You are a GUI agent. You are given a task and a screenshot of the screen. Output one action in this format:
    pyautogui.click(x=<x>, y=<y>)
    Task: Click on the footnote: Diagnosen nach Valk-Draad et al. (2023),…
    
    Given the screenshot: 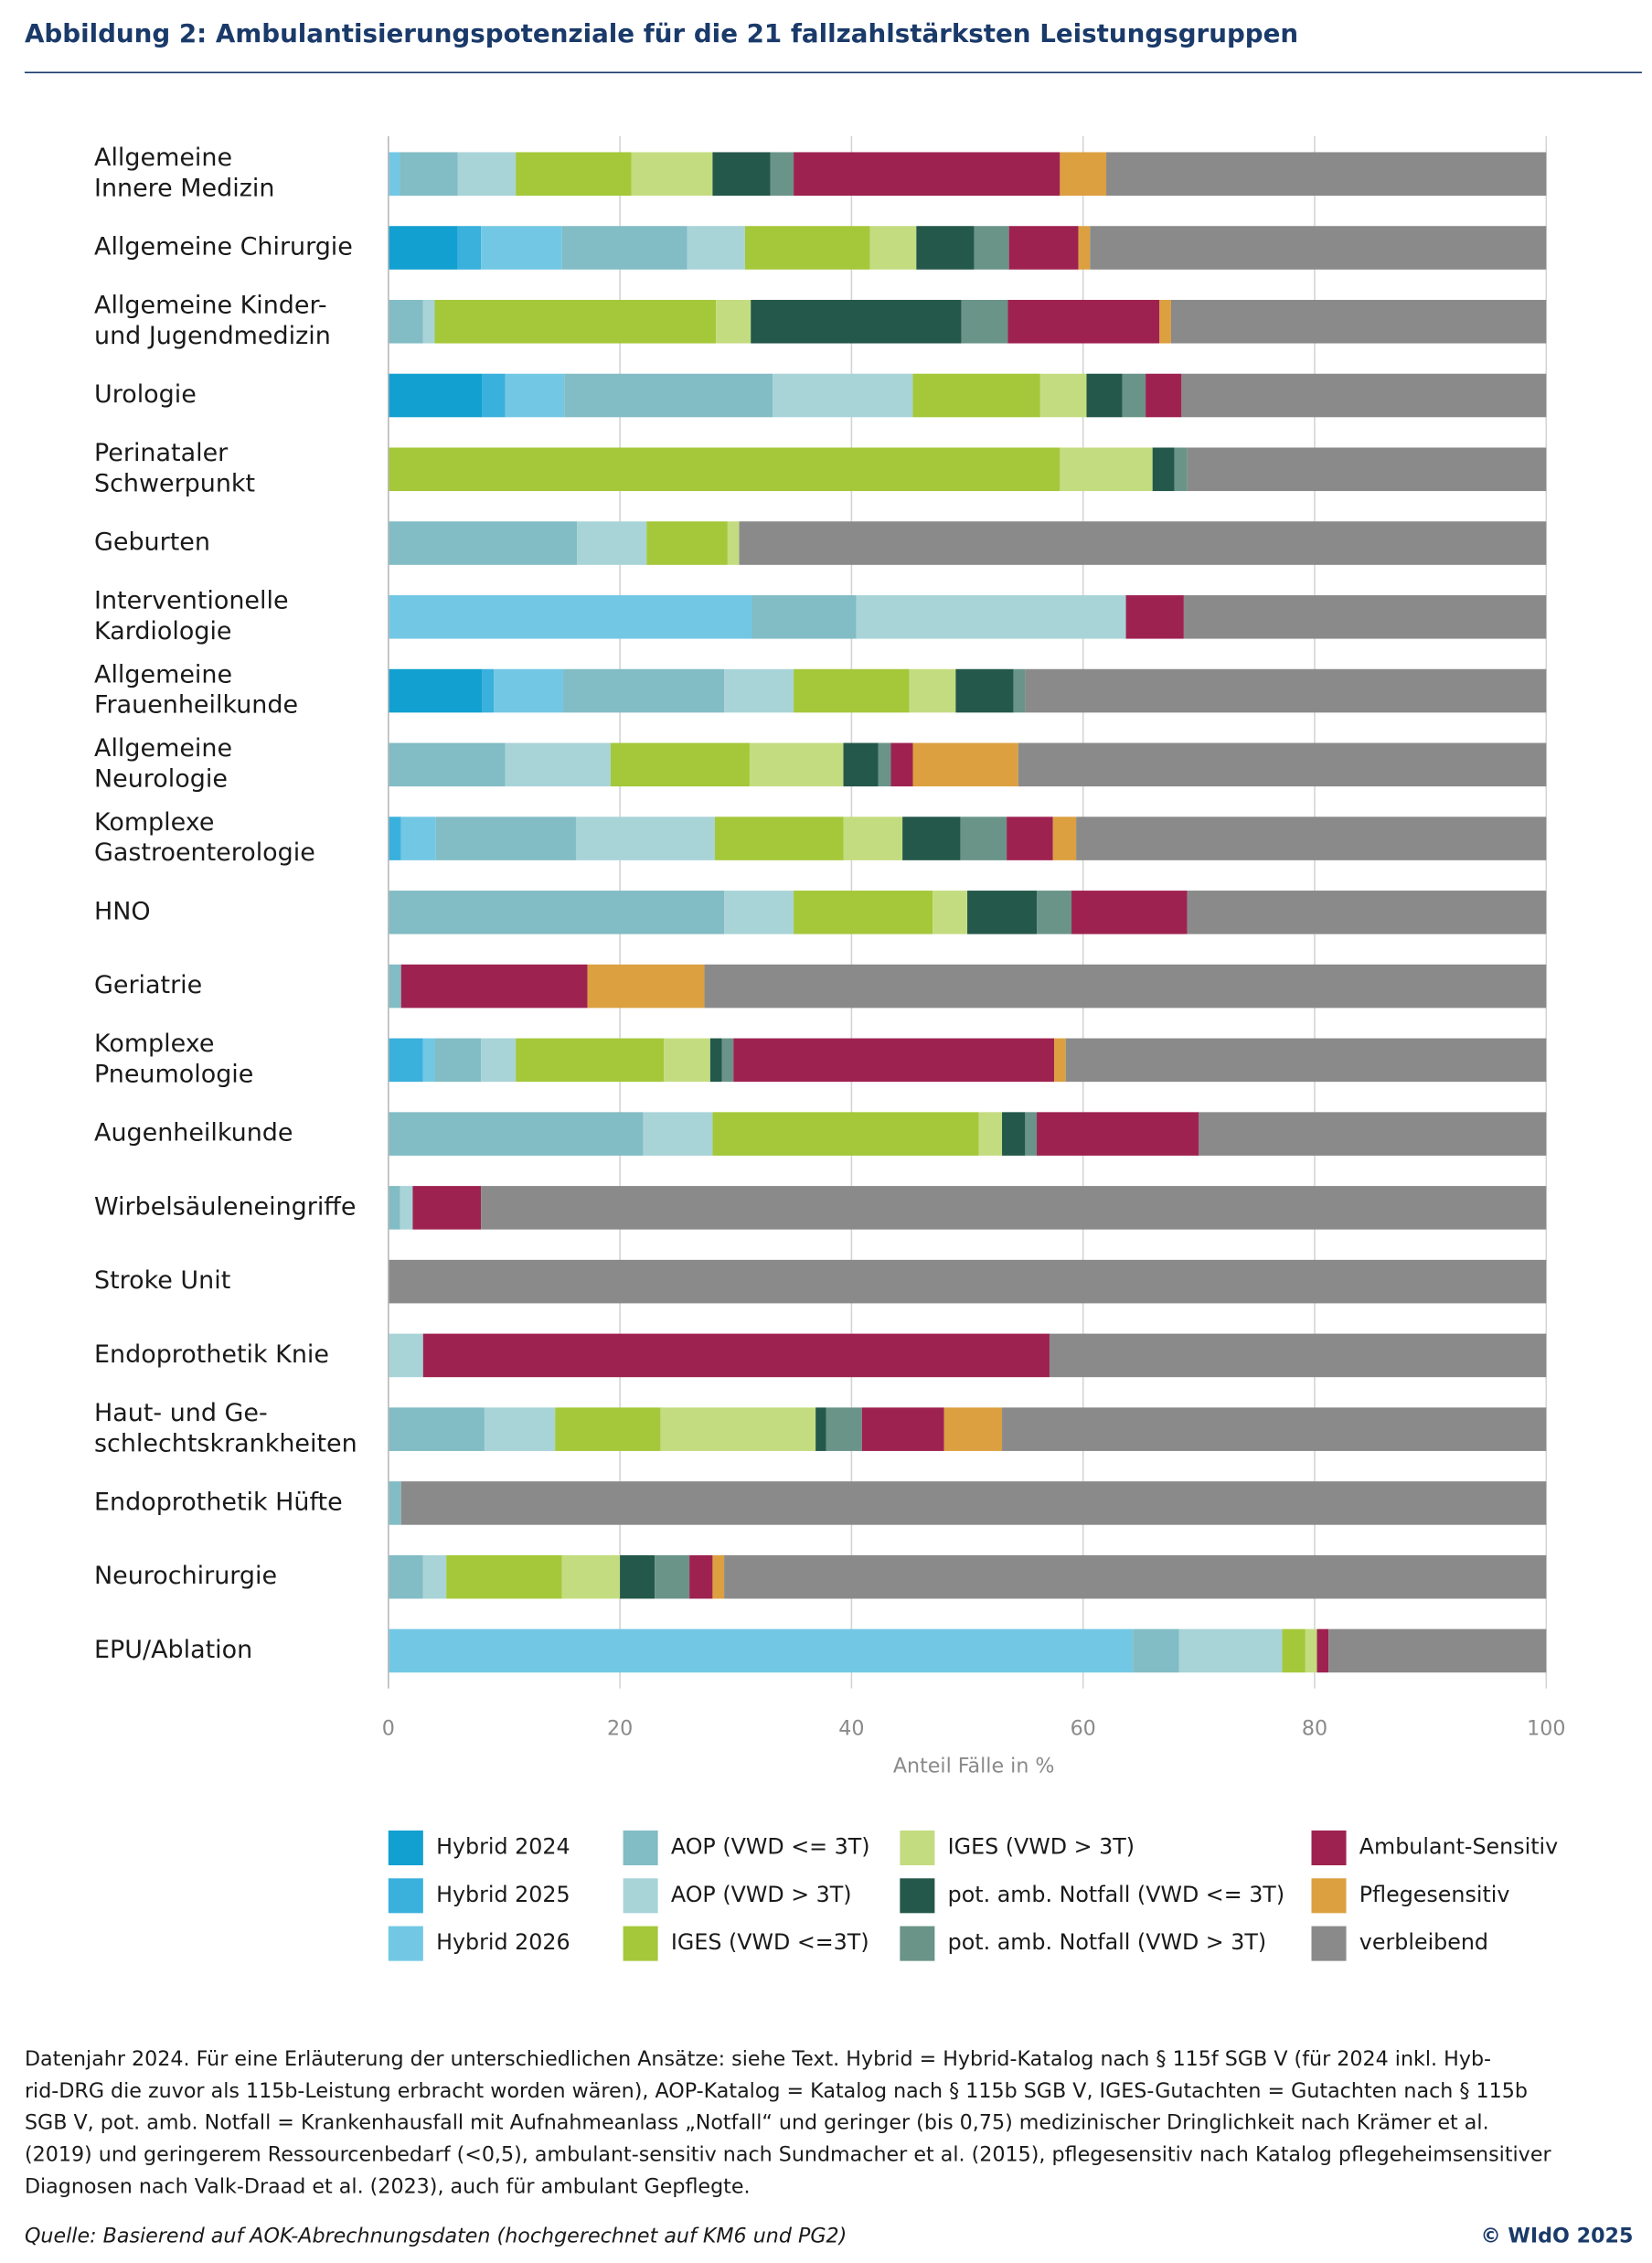 What is the action you would take?
    pyautogui.click(x=388, y=2186)
    